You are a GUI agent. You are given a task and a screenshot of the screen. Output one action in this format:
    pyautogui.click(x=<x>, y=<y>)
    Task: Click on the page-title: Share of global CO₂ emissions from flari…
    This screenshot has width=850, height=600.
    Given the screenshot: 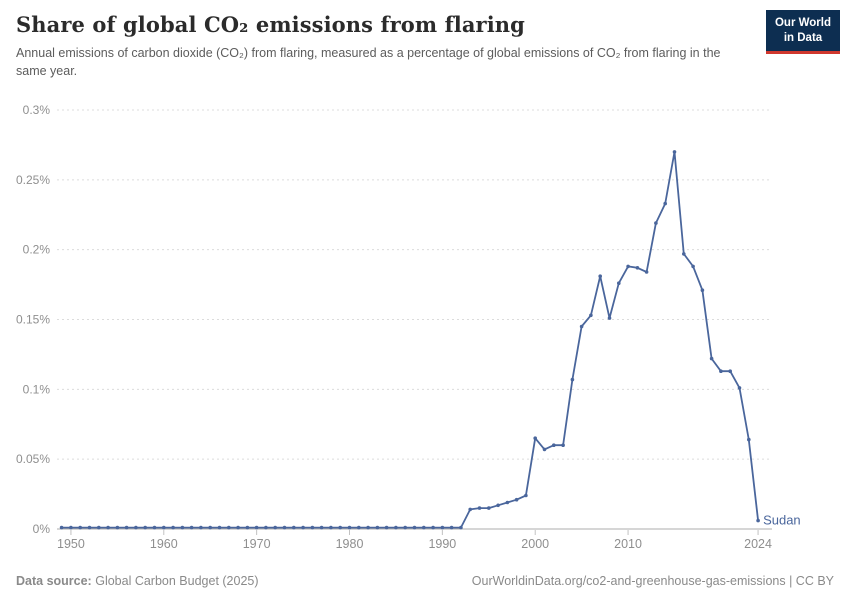 What is the action you would take?
    pyautogui.click(x=270, y=24)
    